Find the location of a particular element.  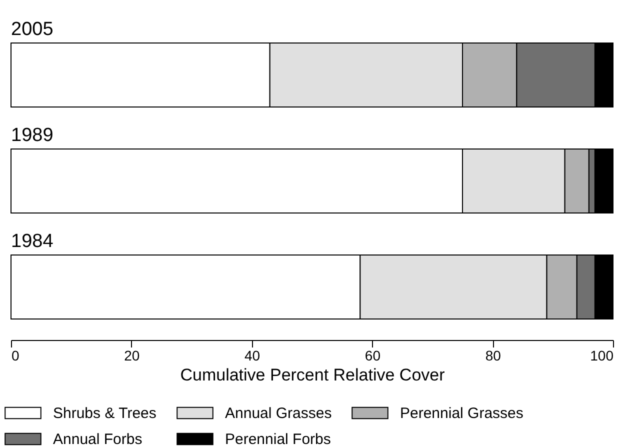

legend-label: Shrubs & Trees is located at coordinates (104, 413).